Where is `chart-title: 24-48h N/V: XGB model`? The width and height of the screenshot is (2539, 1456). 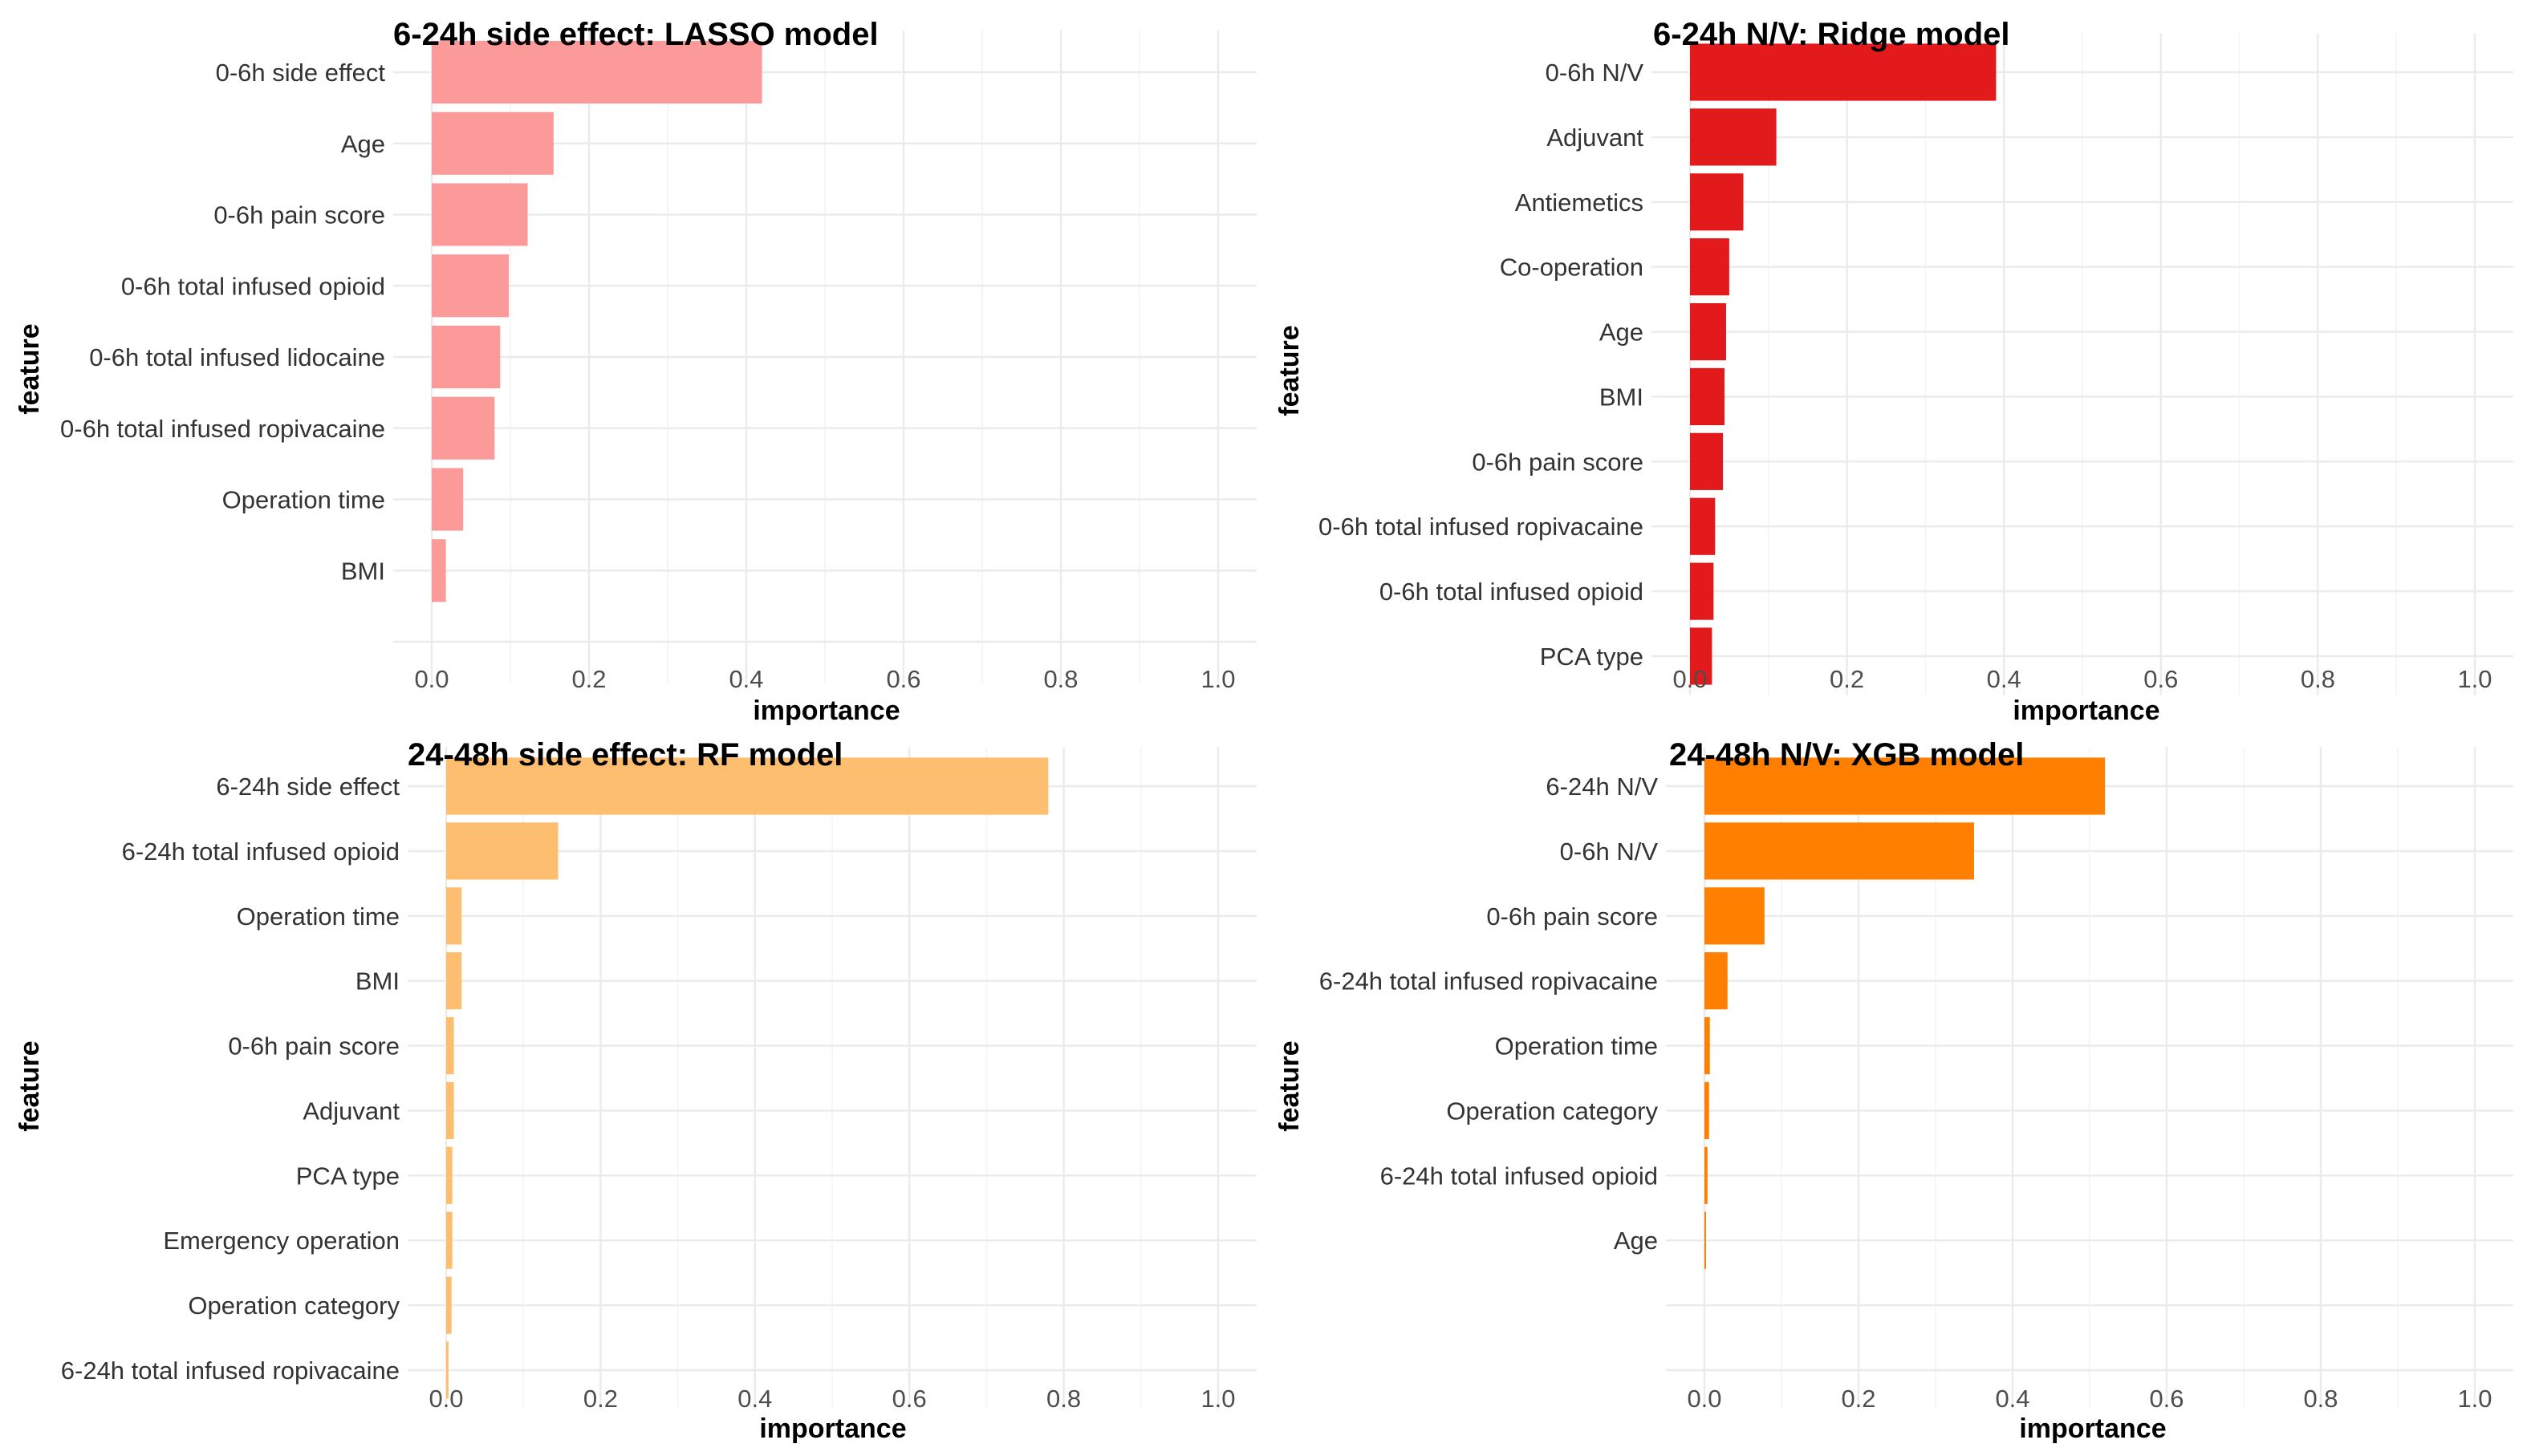 chart-title: 24-48h N/V: XGB model is located at coordinates (1846, 755).